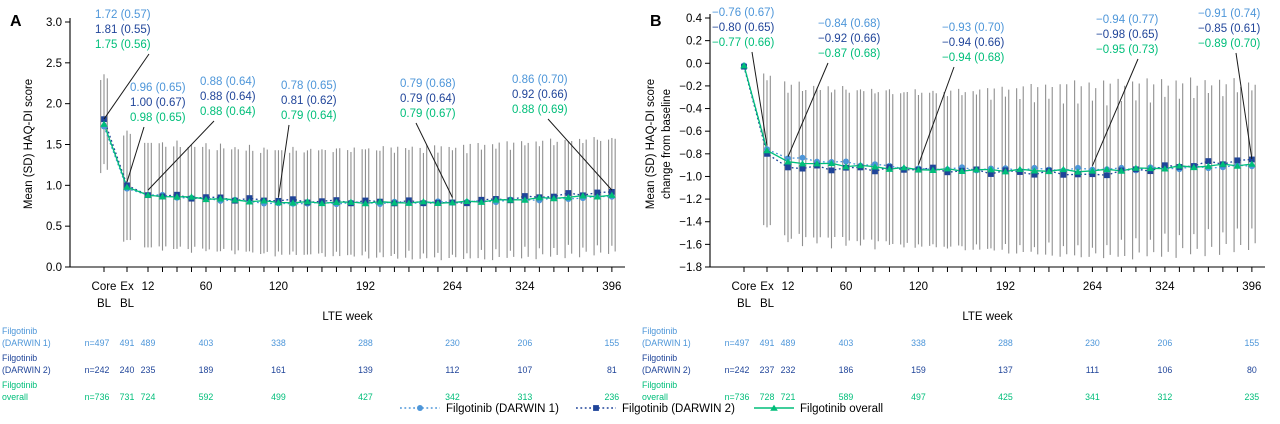 The height and width of the screenshot is (424, 1280). I want to click on x-tick-label: BL, so click(744, 304).